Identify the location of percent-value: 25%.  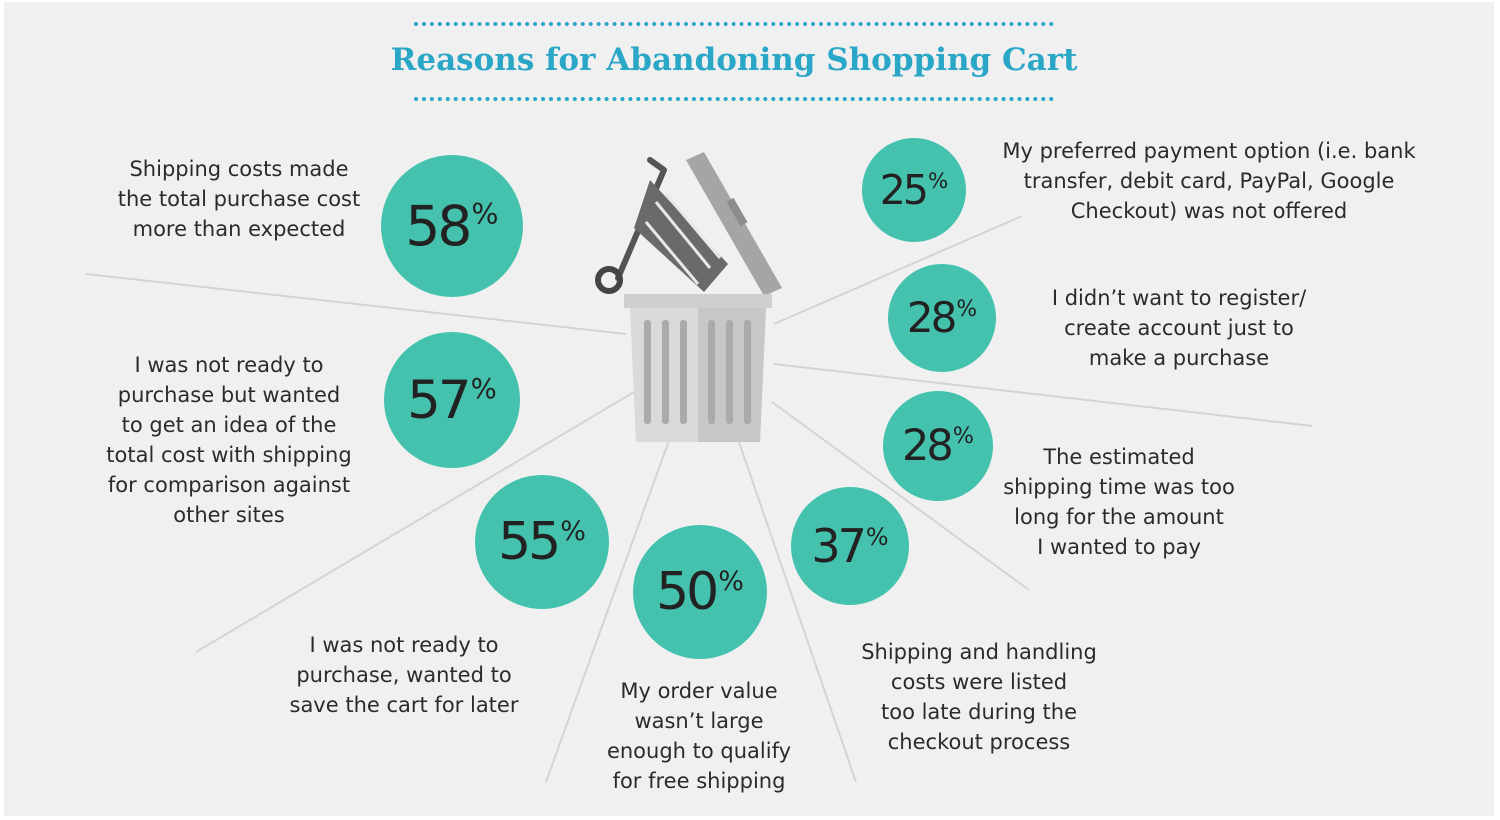
(914, 189).